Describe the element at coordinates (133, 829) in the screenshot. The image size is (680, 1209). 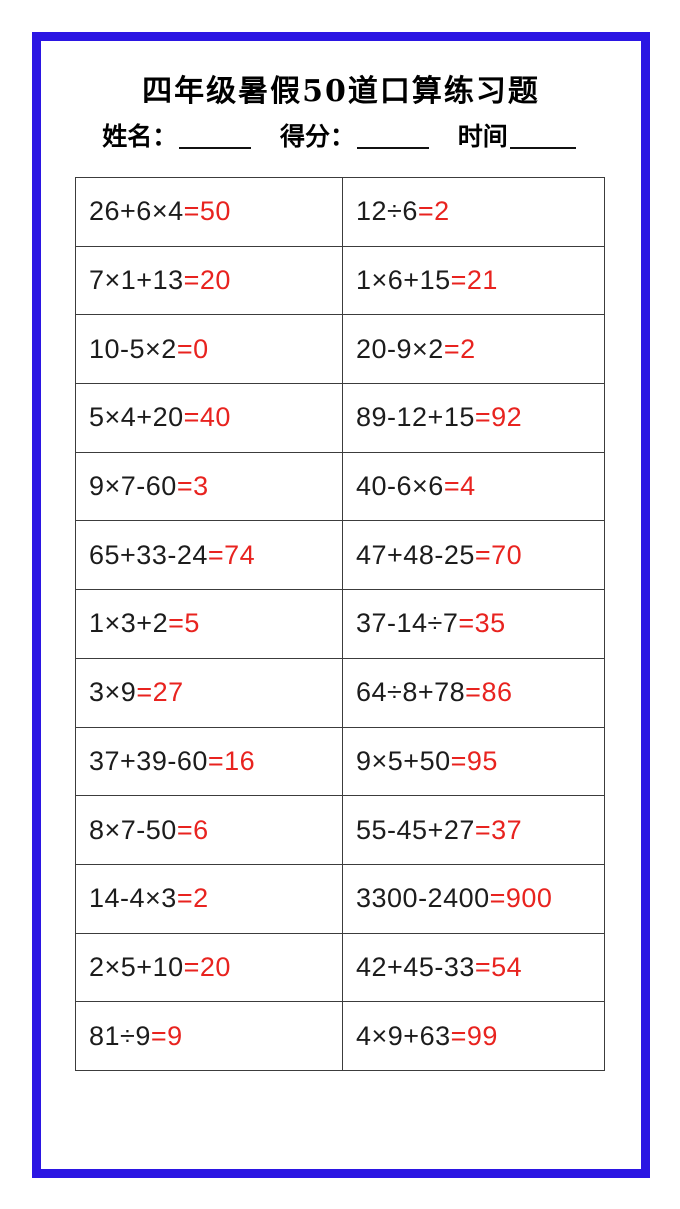
I see `problem-expression: 8×7-50` at that location.